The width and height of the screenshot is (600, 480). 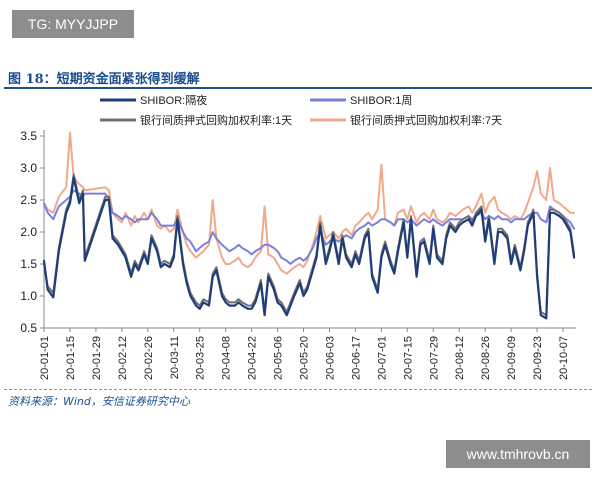 I want to click on legend-label: 银行间质押式回购加权利率:7天, so click(x=426, y=120).